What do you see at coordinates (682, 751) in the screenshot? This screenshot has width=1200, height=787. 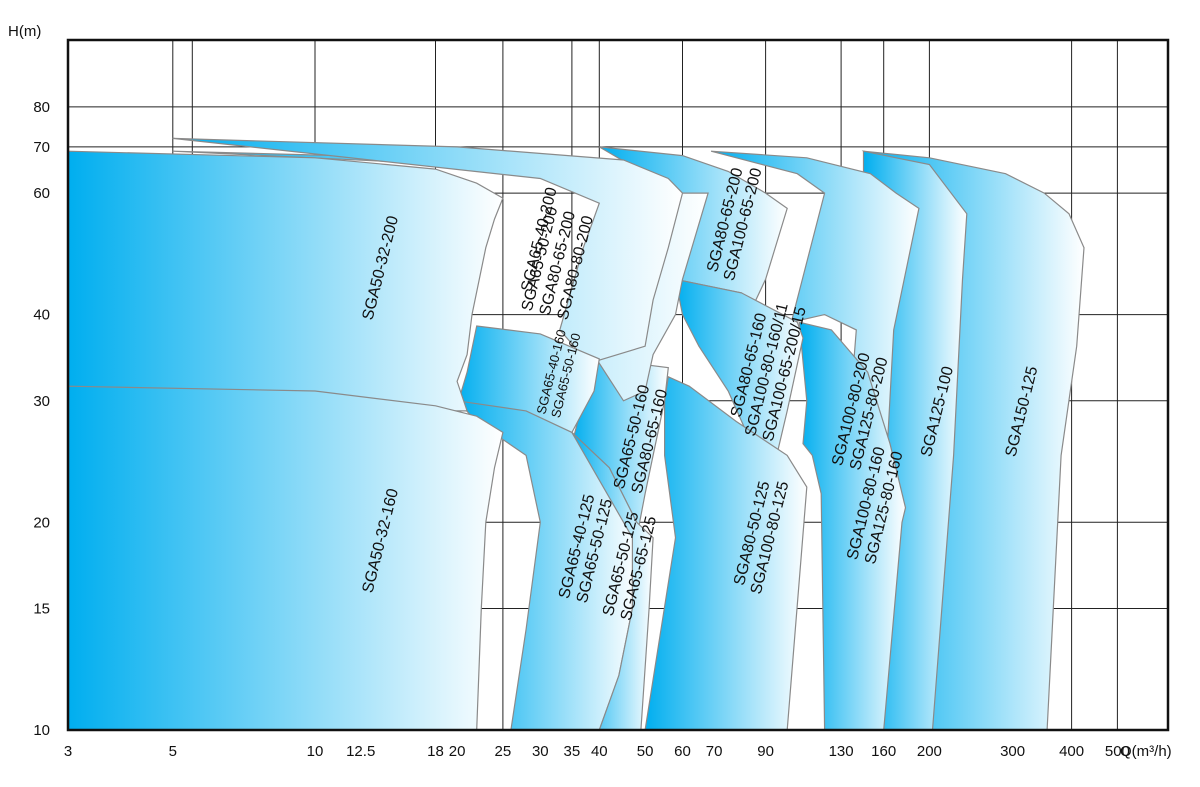 I see `x-tick-60: 60` at bounding box center [682, 751].